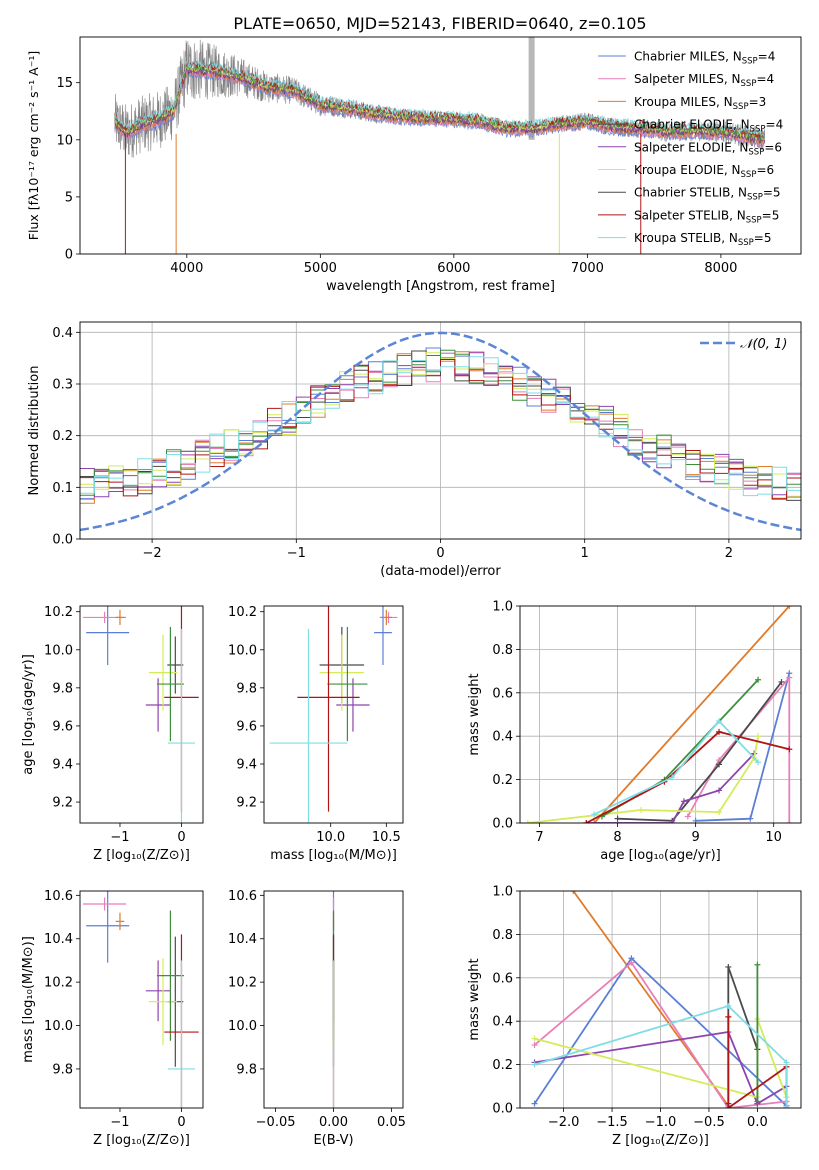 The width and height of the screenshot is (819, 1170). Describe the element at coordinates (704, 171) in the screenshot. I see `legend-label: Kroupa ELODIE, NSSP=6` at that location.